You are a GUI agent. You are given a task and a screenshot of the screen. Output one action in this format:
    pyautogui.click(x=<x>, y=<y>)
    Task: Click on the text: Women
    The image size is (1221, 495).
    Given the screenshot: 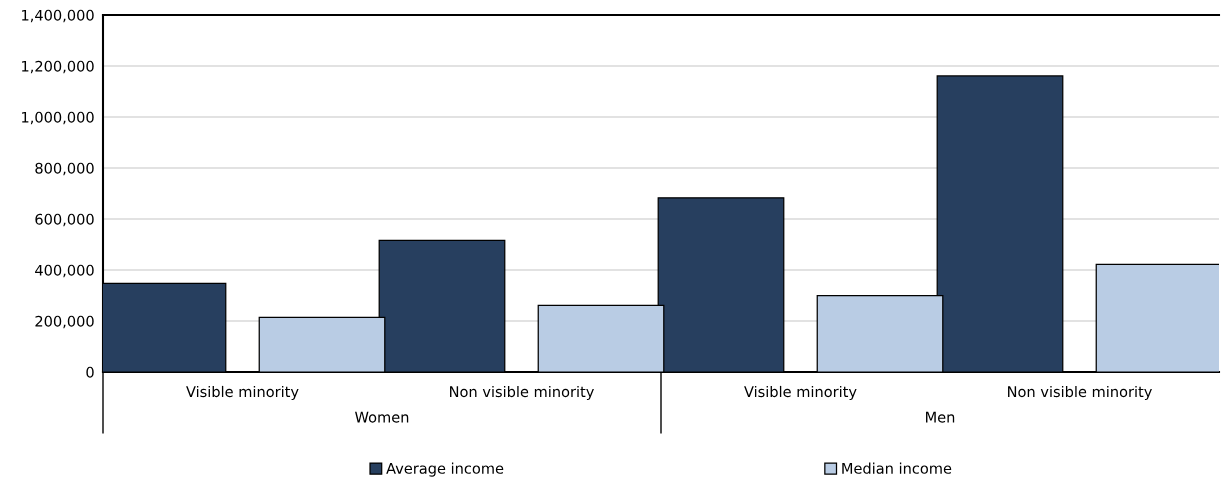 What is the action you would take?
    pyautogui.click(x=382, y=417)
    